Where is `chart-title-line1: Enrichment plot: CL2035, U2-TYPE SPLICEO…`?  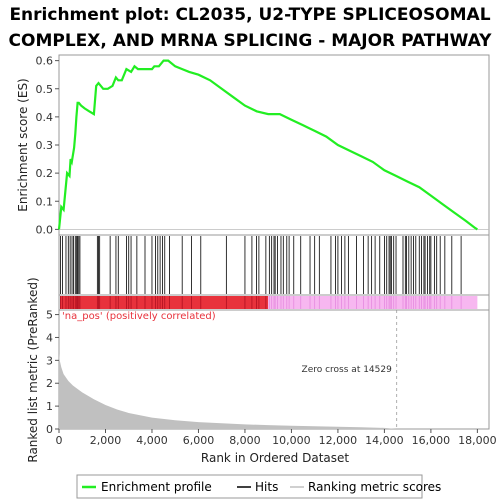
chart-title-line1: Enrichment plot: CL2035, U2-TYPE SPLICEO… is located at coordinates (249, 15).